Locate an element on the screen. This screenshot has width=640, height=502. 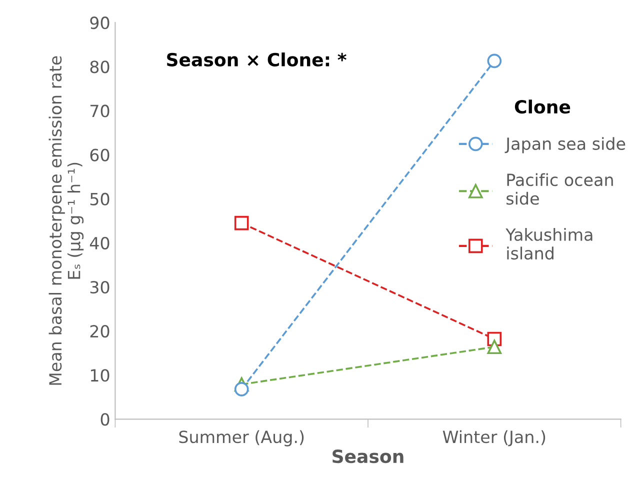
legend-label: Pacific ocean side is located at coordinates (559, 189).